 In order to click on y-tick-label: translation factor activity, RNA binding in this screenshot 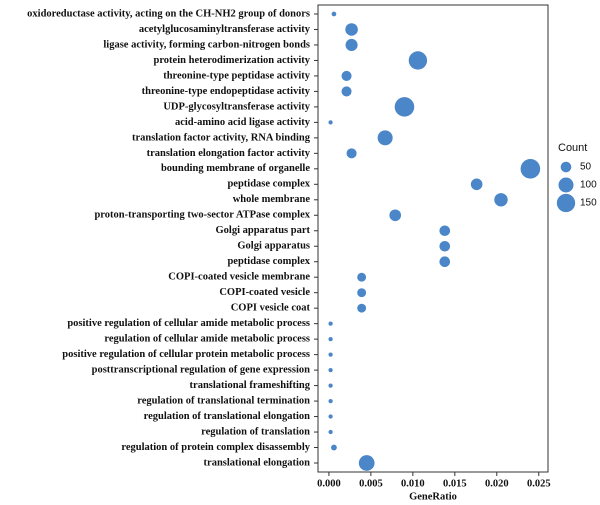, I will do `click(221, 137)`.